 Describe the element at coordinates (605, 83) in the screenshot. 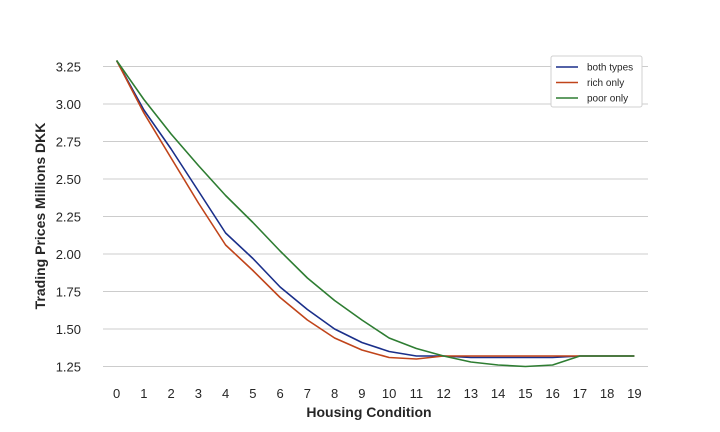

I see `legend-label: rich only` at that location.